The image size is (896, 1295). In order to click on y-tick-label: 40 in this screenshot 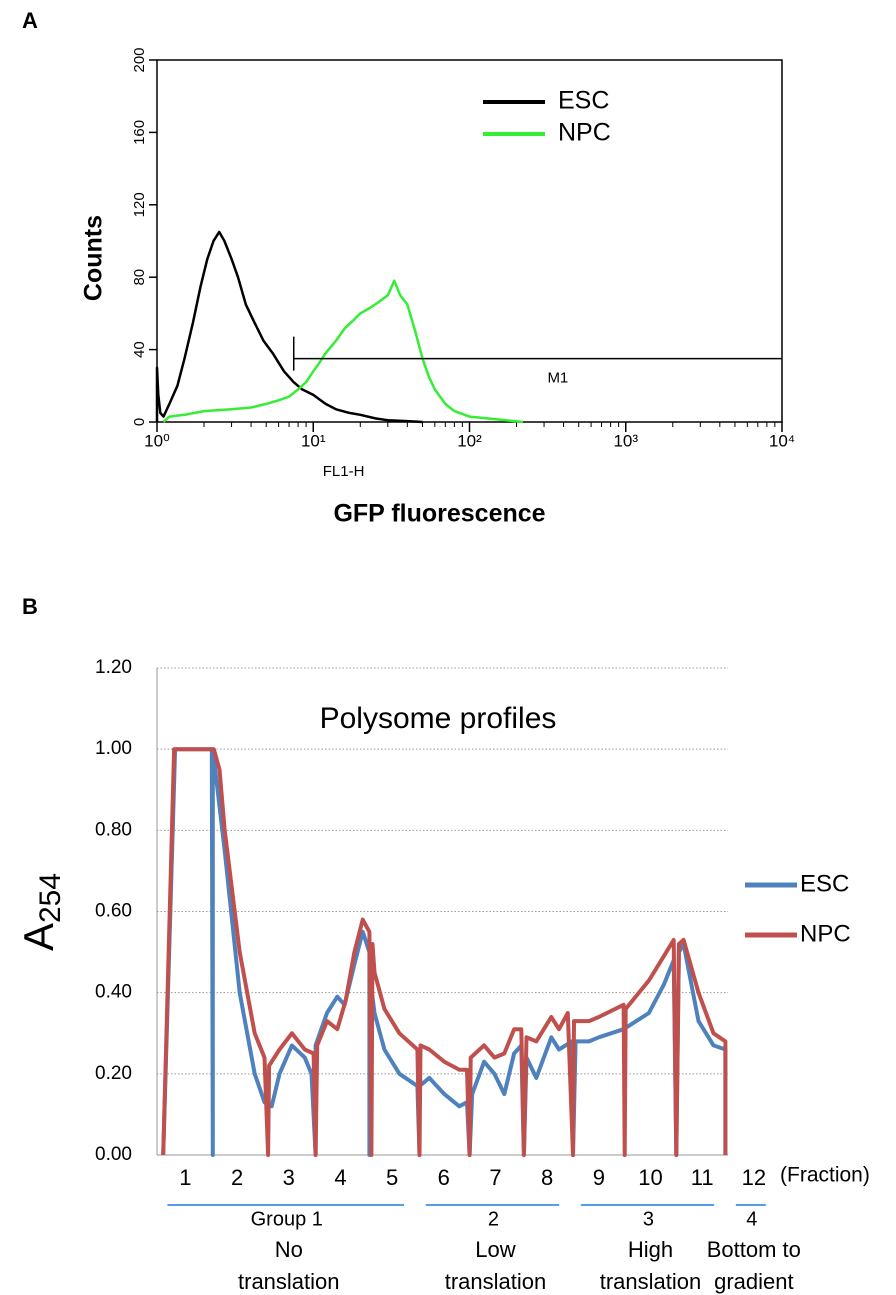, I will do `click(139, 349)`.